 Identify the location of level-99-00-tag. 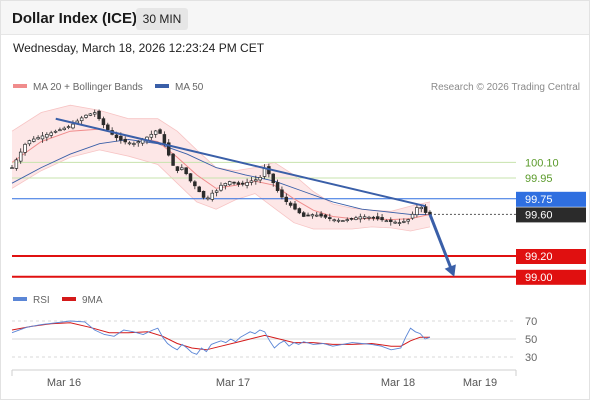
(551, 277).